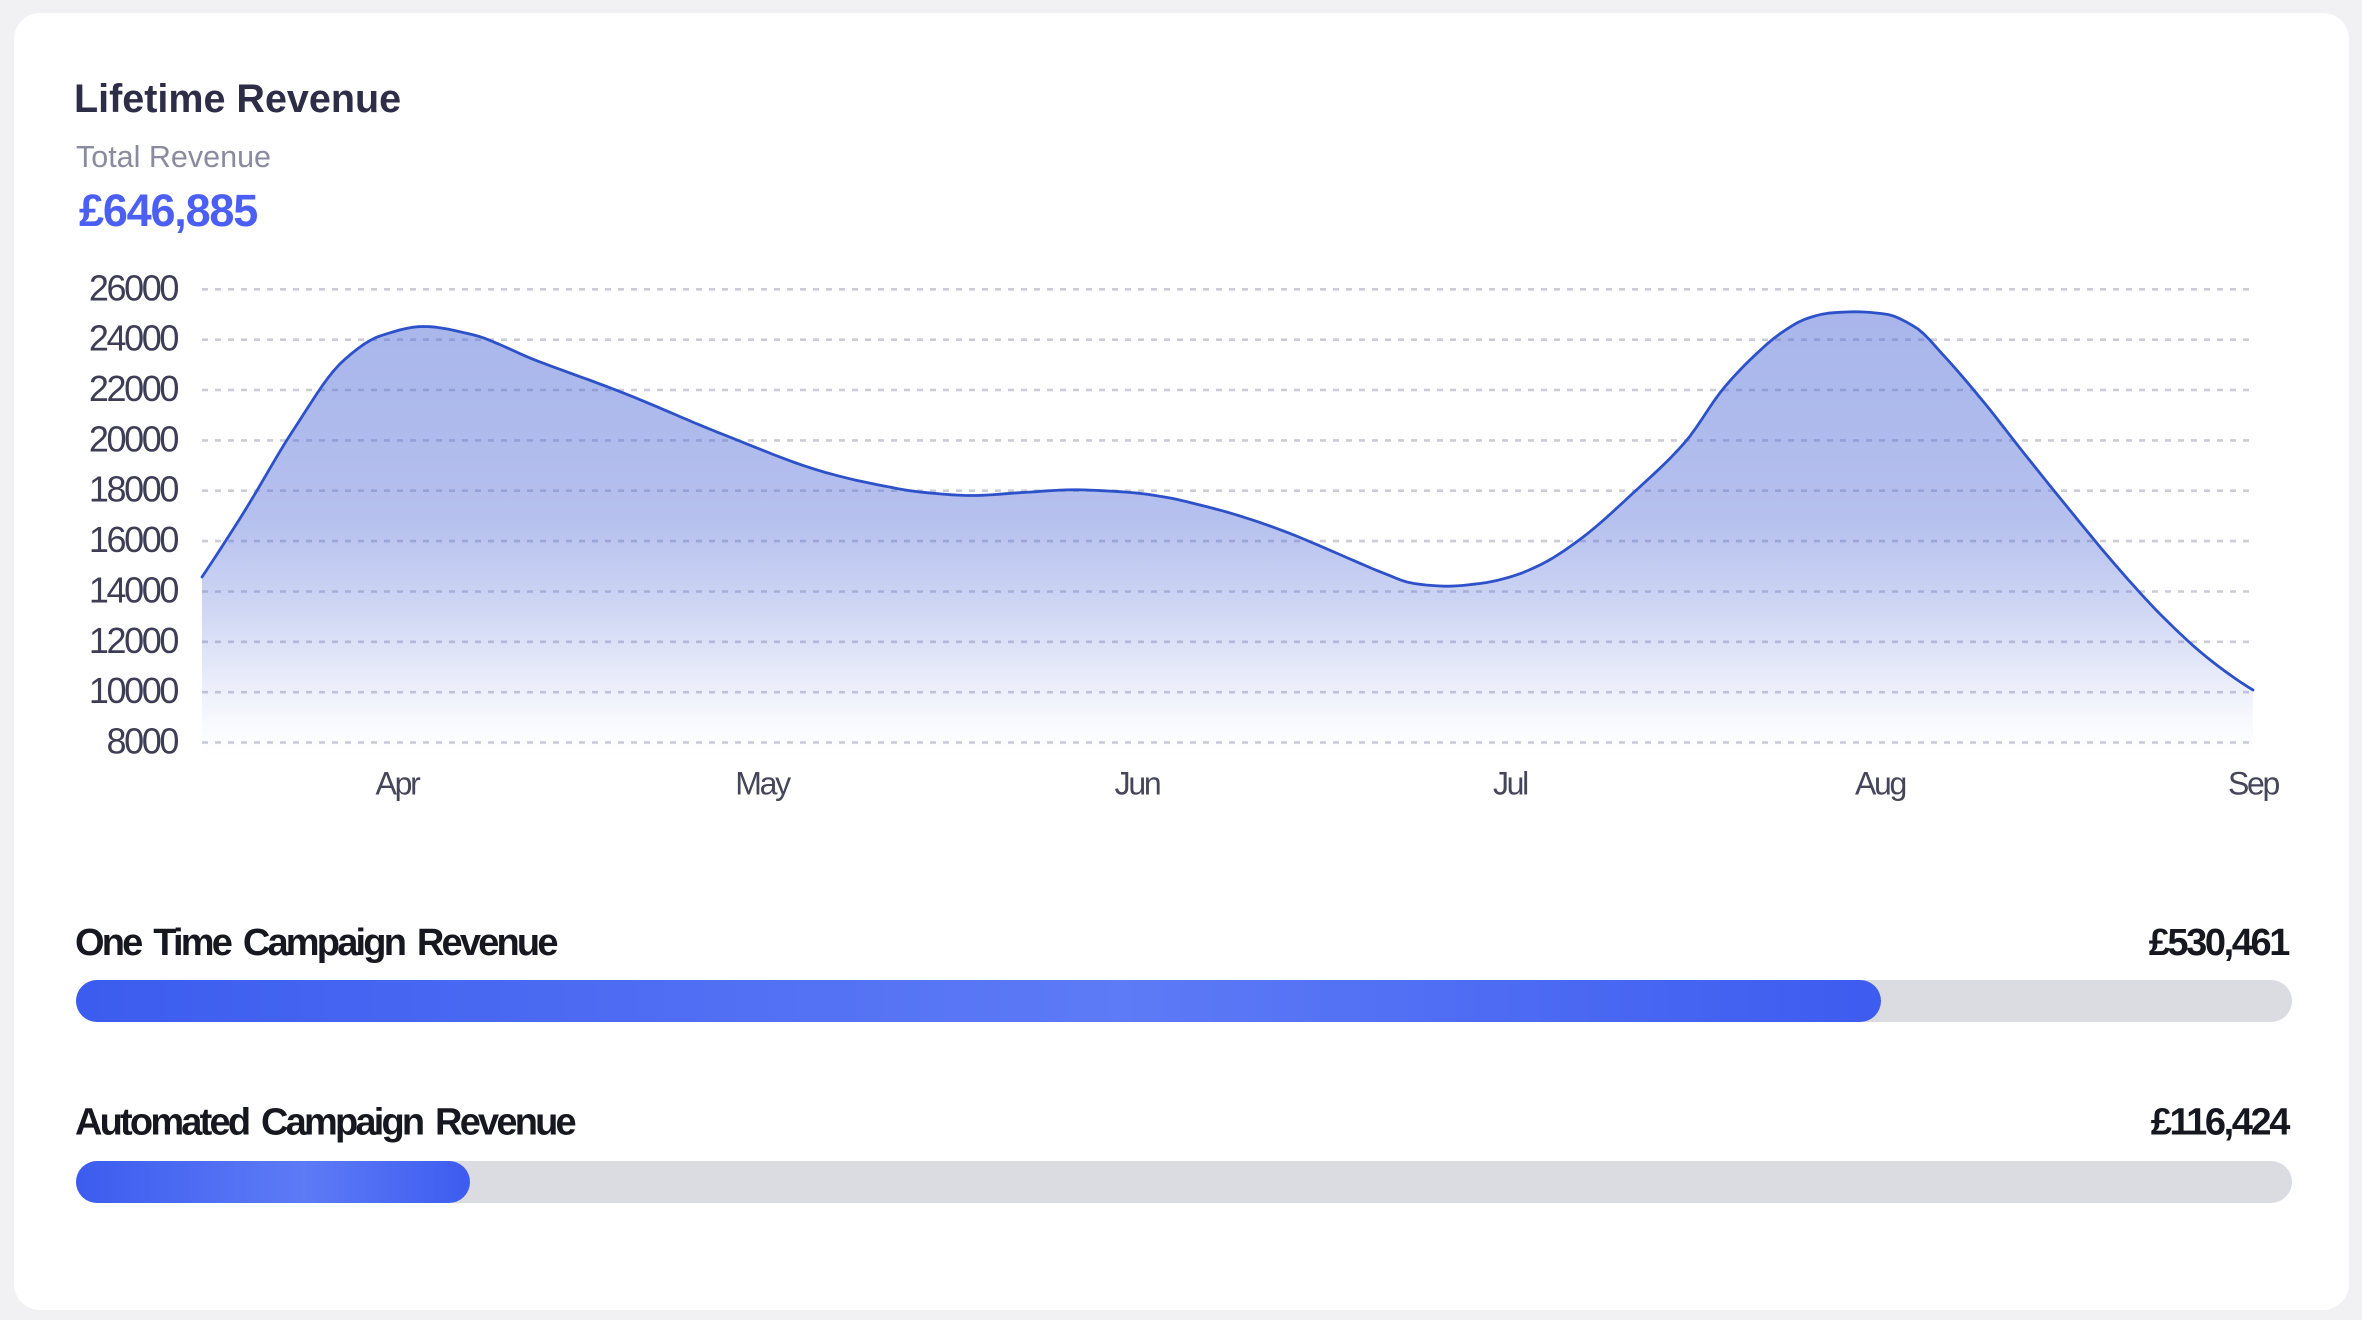 This screenshot has height=1320, width=2362. What do you see at coordinates (173, 157) in the screenshot?
I see `svg-text: Total Revenue` at bounding box center [173, 157].